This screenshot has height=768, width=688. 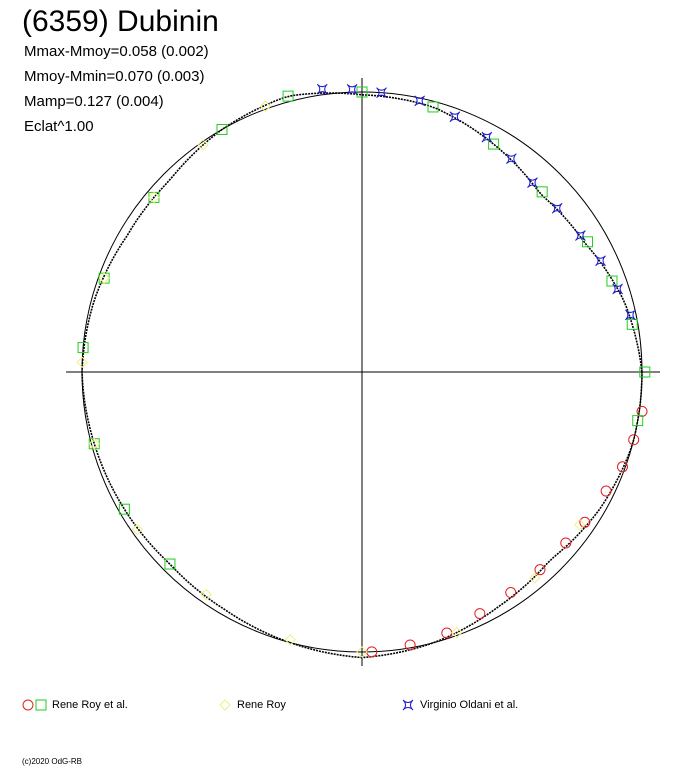 What do you see at coordinates (59, 126) in the screenshot?
I see `stat-eclat: Eclat^1.00` at bounding box center [59, 126].